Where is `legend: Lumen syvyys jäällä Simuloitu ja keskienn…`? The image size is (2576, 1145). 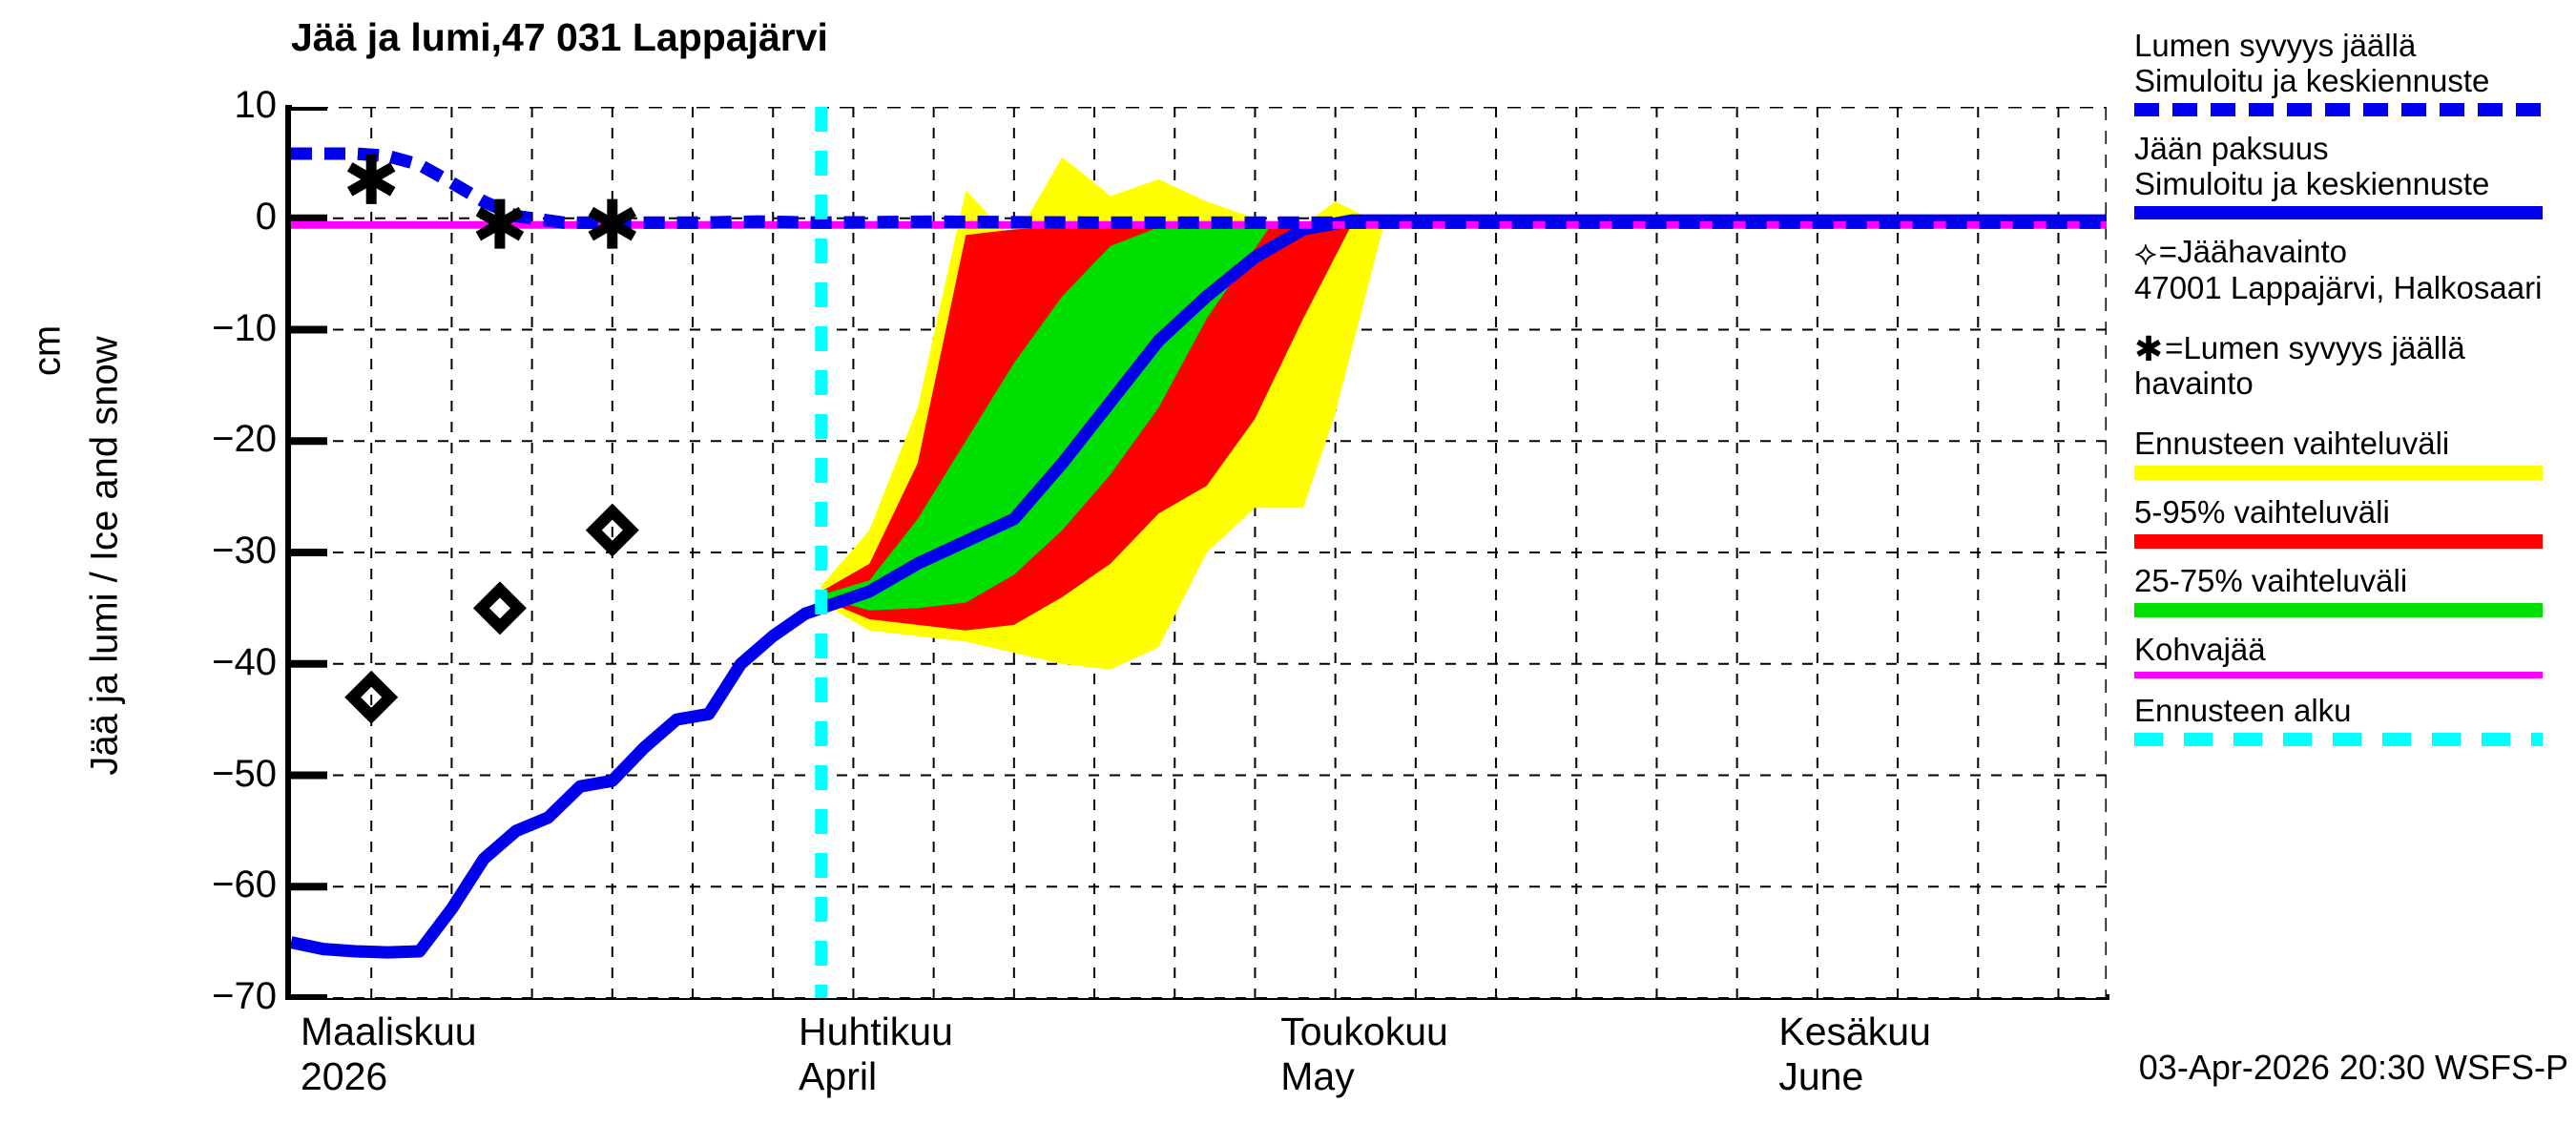 legend: Lumen syvyys jäällä Simuloitu ja keskienn… is located at coordinates (2355, 394).